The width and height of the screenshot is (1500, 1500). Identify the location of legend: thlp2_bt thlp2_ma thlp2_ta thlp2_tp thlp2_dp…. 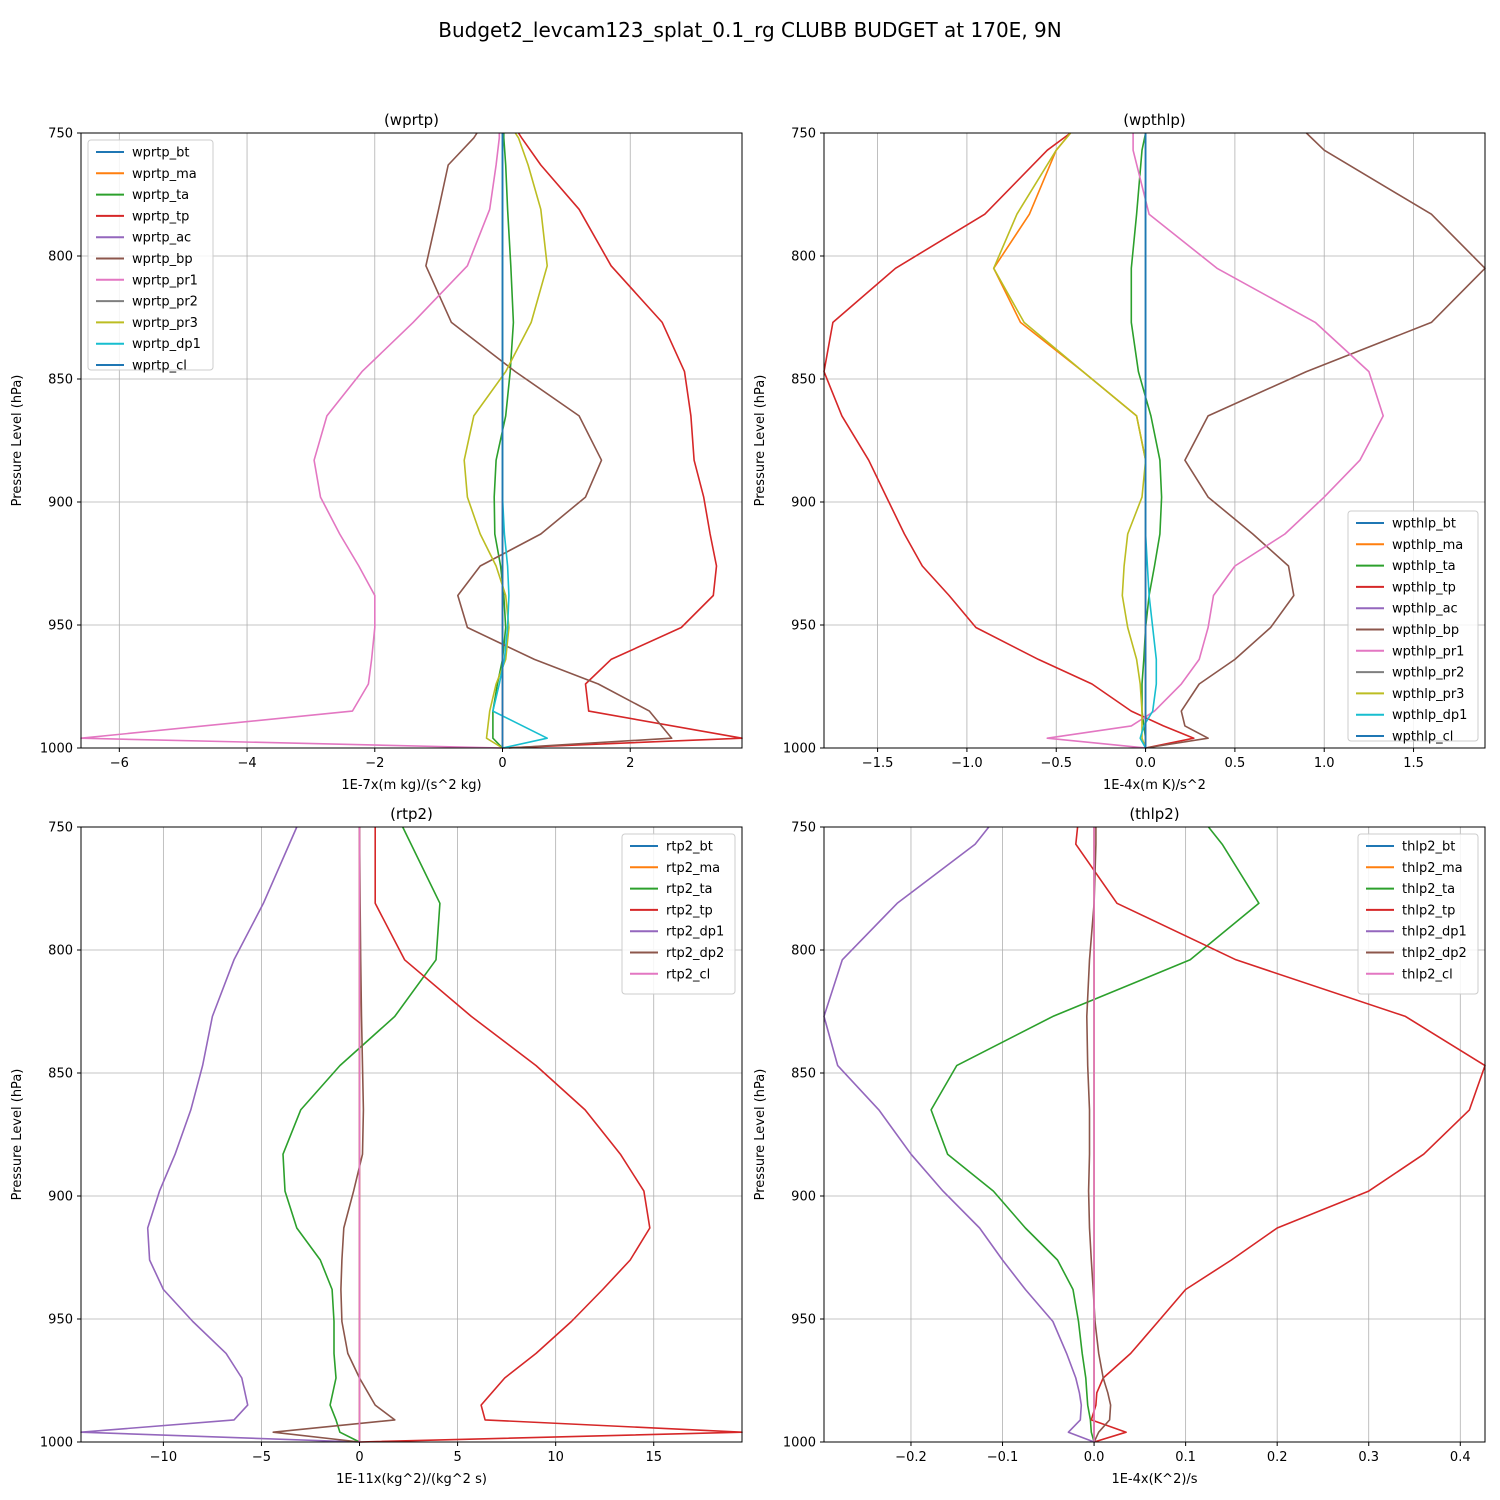
(1418, 914).